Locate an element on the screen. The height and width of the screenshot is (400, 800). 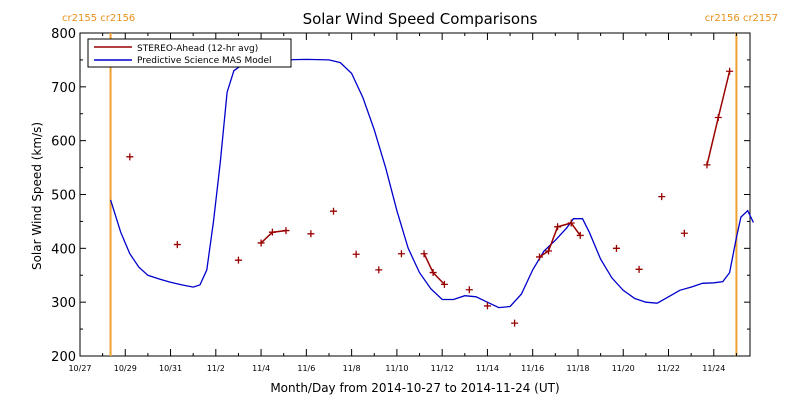
y-tick-label: 300 is located at coordinates (63, 303).